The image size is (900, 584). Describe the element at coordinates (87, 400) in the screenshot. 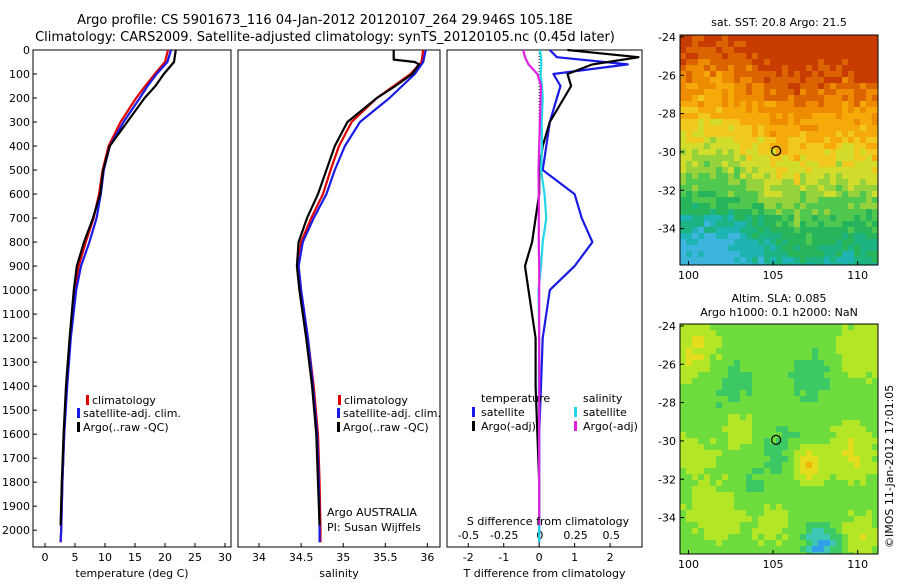

I see `legend-swatch-climatology` at that location.